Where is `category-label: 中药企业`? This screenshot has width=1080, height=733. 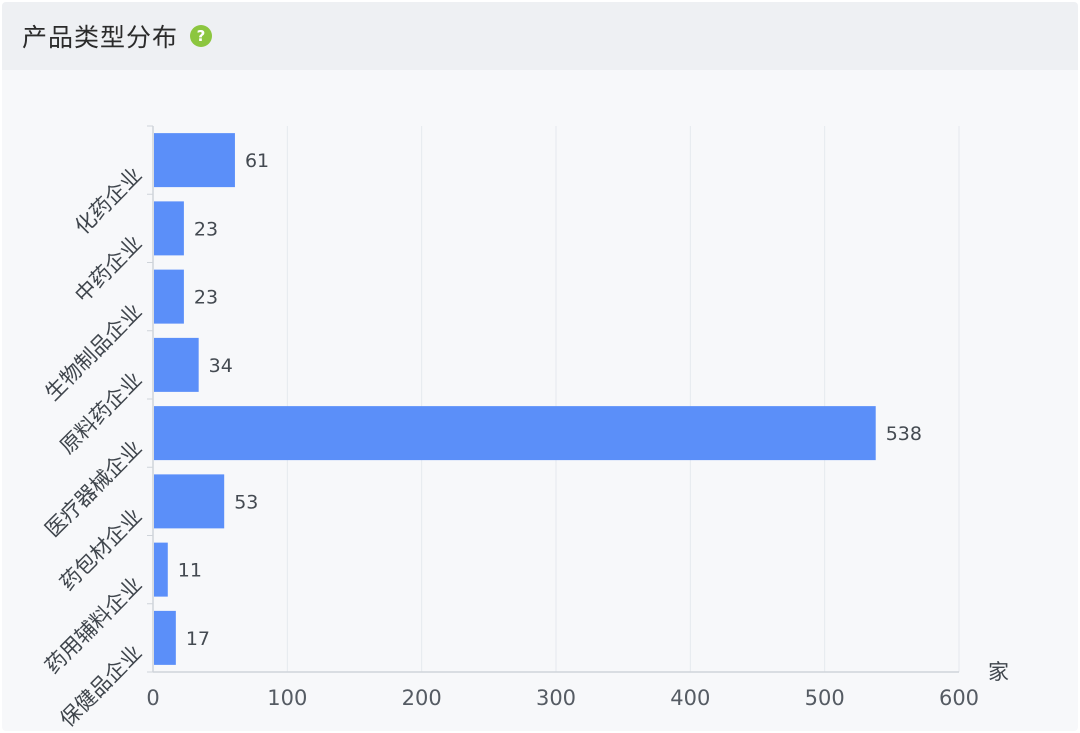 category-label: 中药企业 is located at coordinates (108, 269).